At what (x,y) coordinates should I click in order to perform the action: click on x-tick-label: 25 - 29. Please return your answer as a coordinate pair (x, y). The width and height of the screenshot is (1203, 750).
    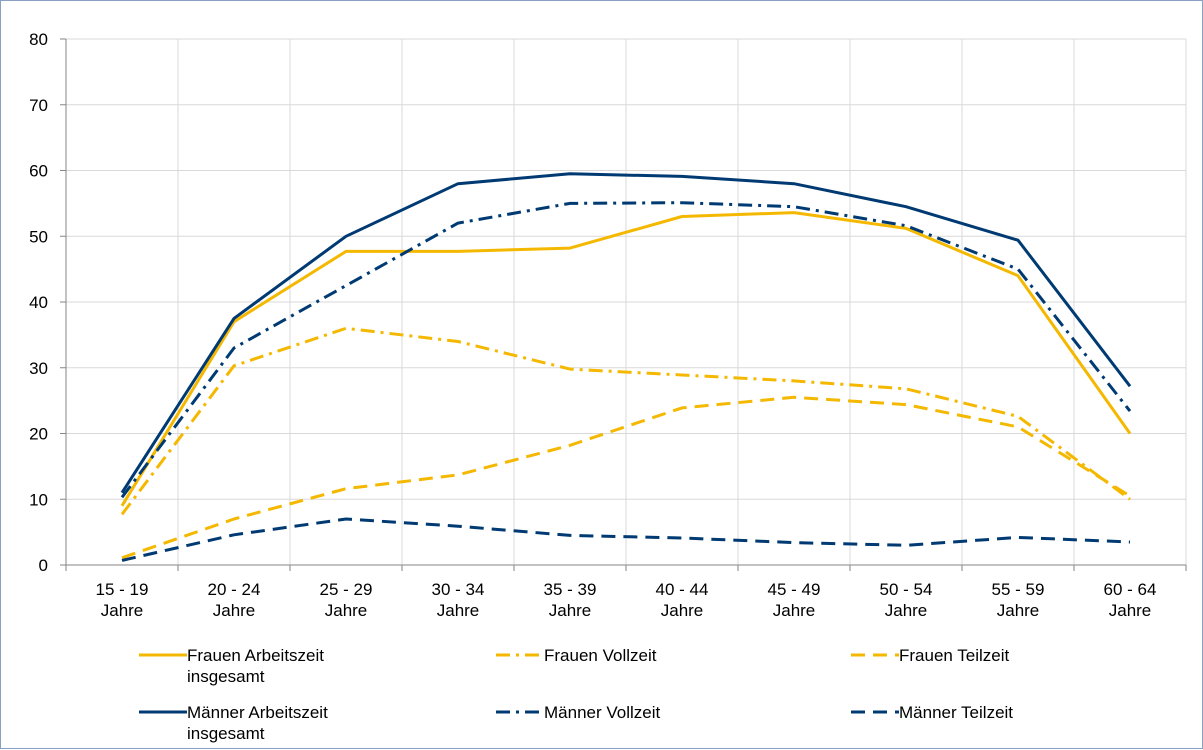
    Looking at the image, I should click on (346, 589).